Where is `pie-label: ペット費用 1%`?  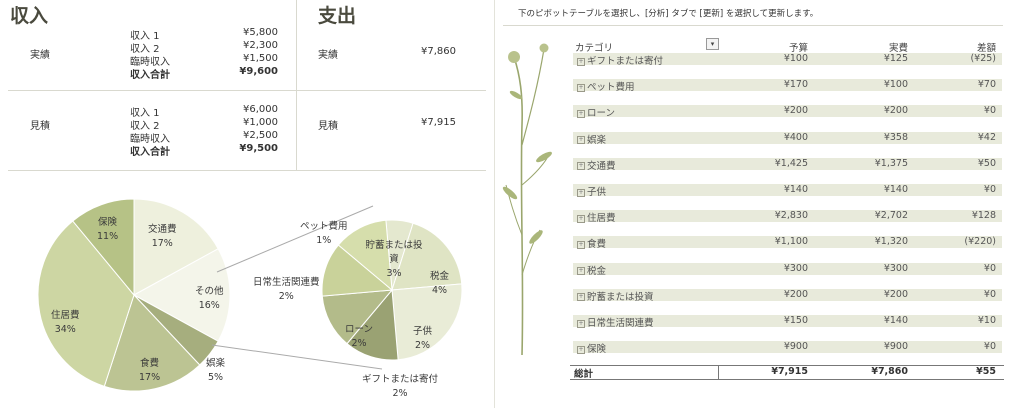
pie-label: ペット費用 1% is located at coordinates (324, 233).